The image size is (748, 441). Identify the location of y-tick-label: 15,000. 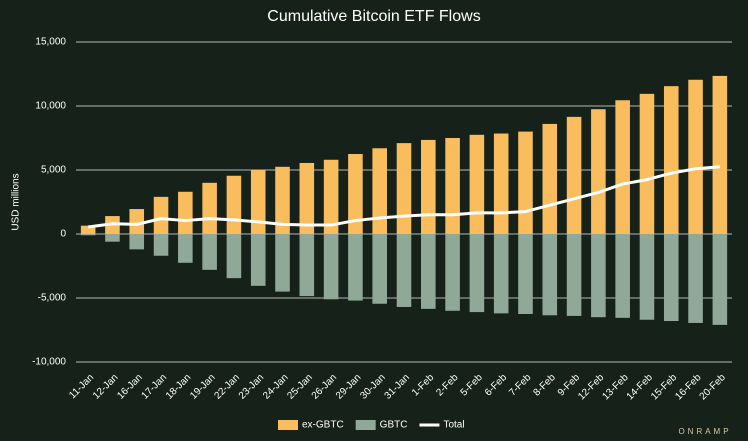
(50, 42).